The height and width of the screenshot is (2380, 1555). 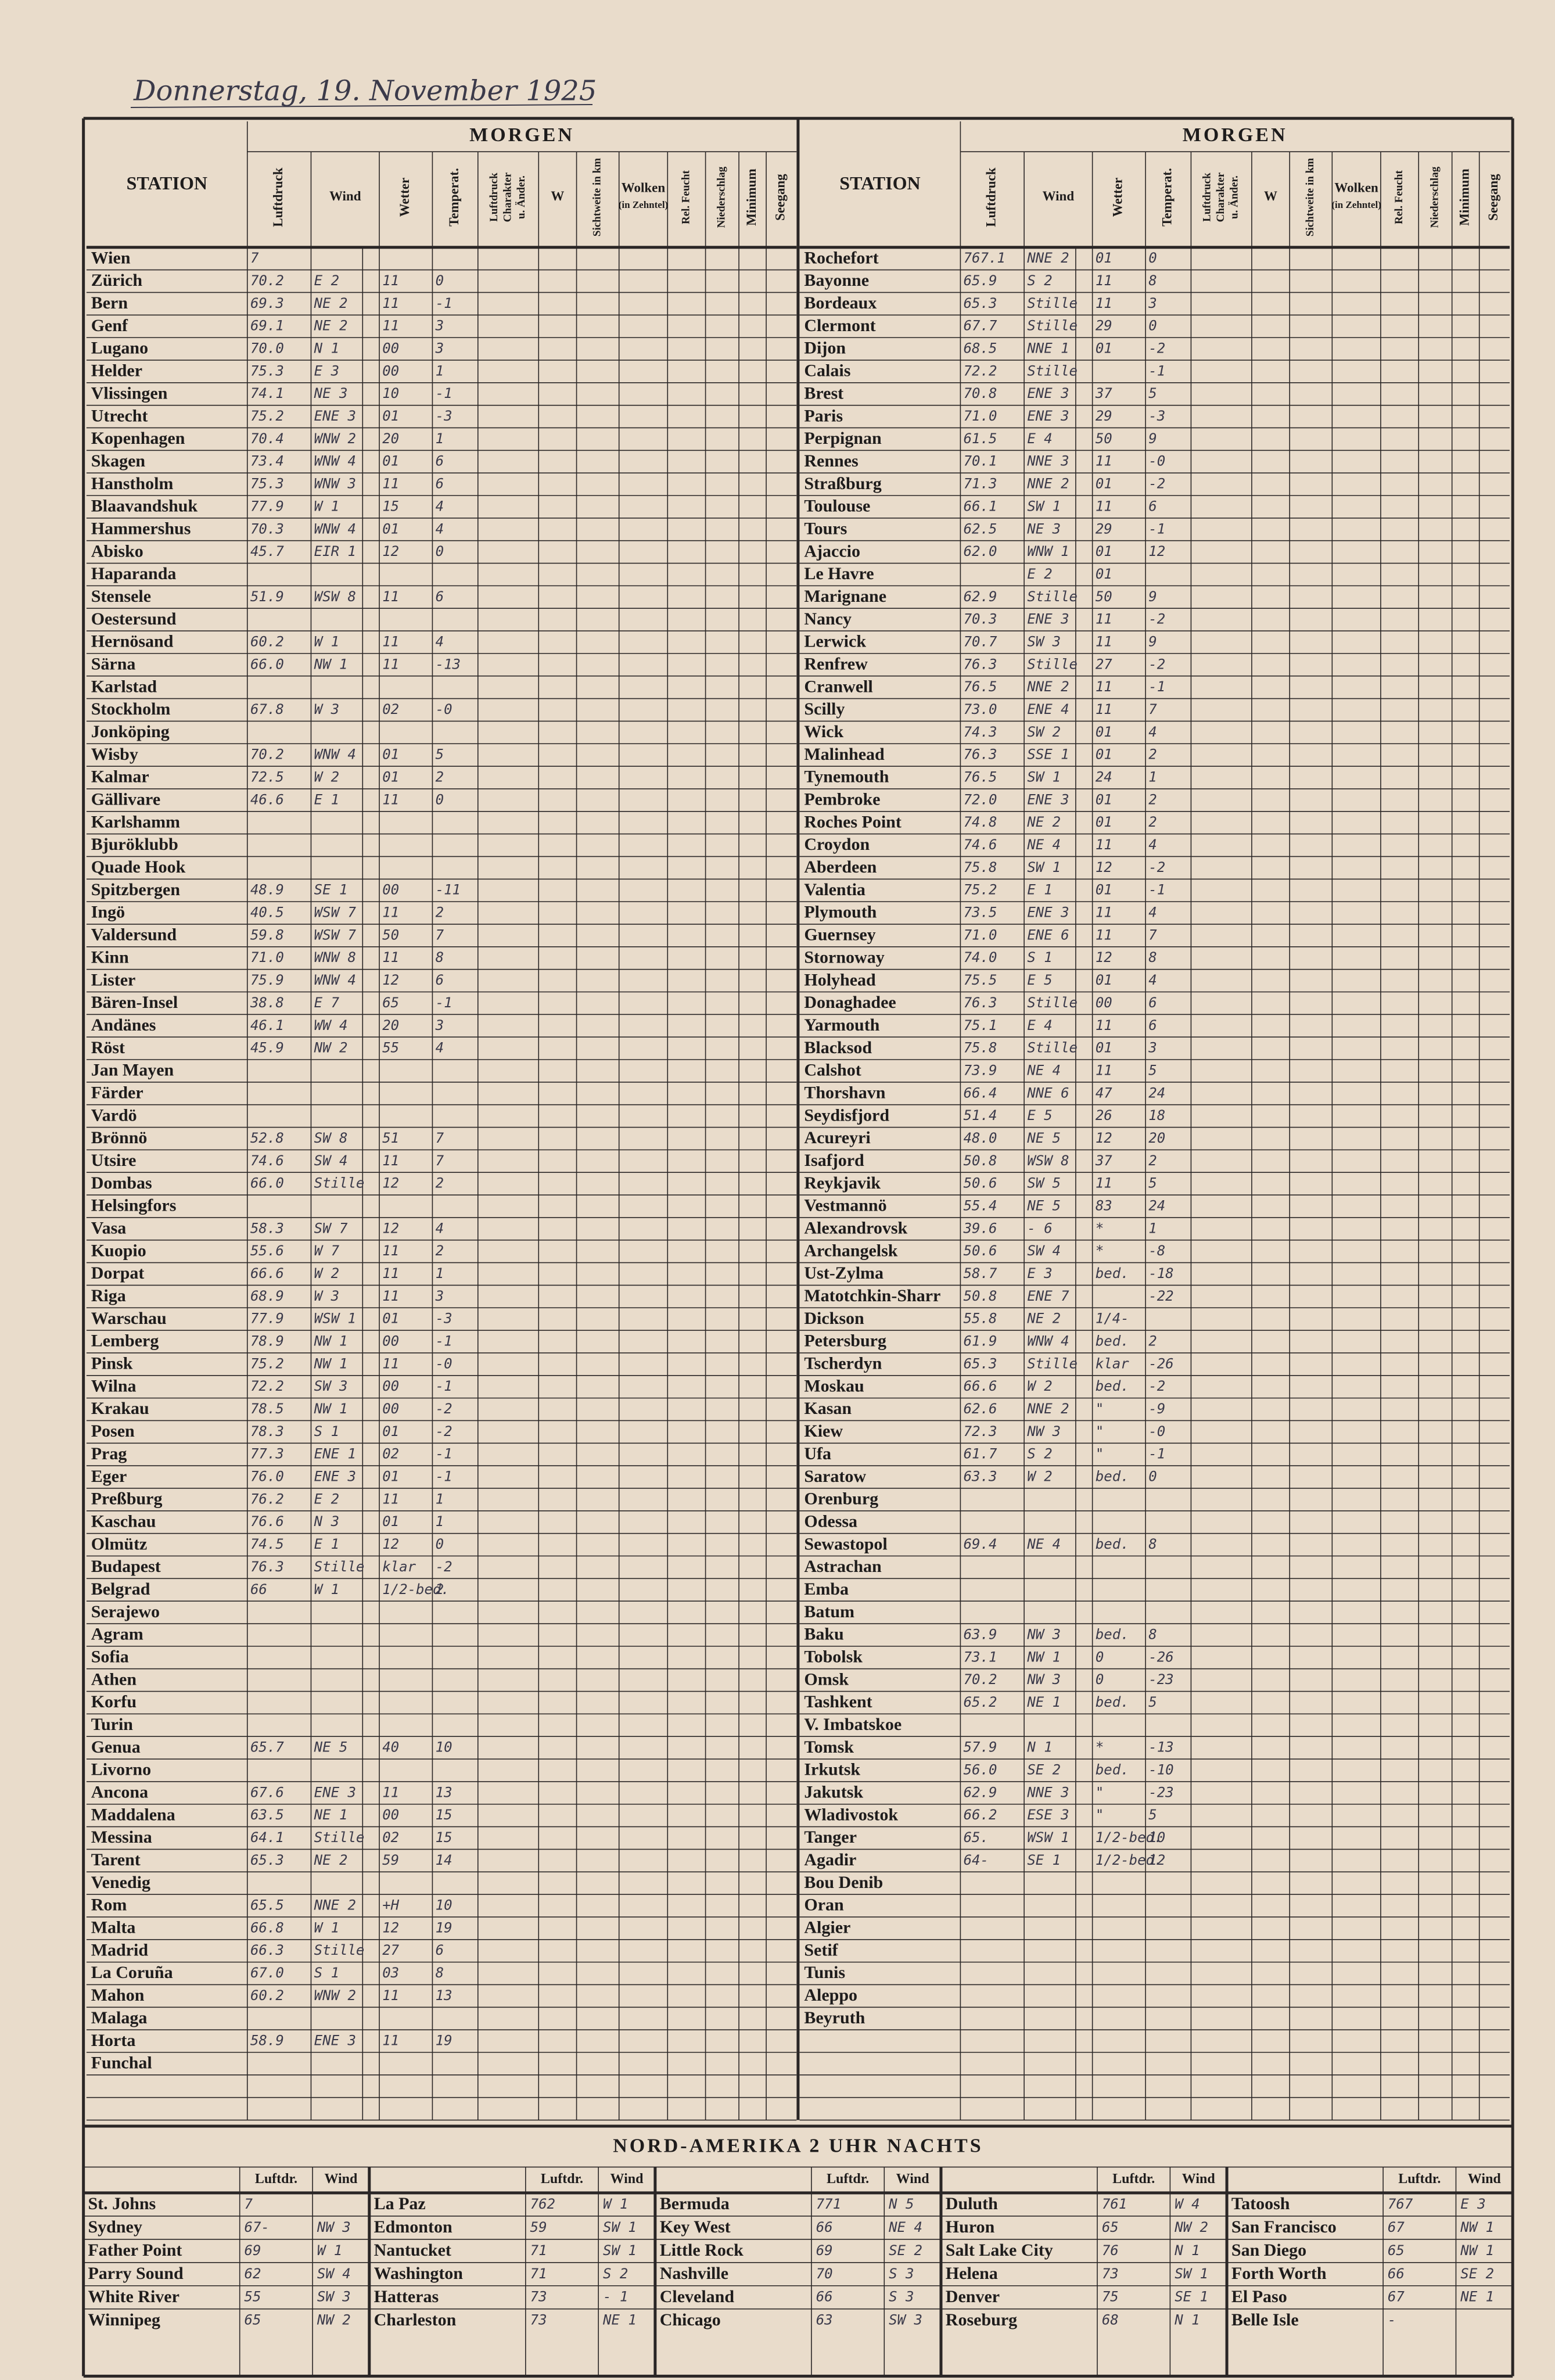 I want to click on station-name: Holyhead, so click(x=840, y=980).